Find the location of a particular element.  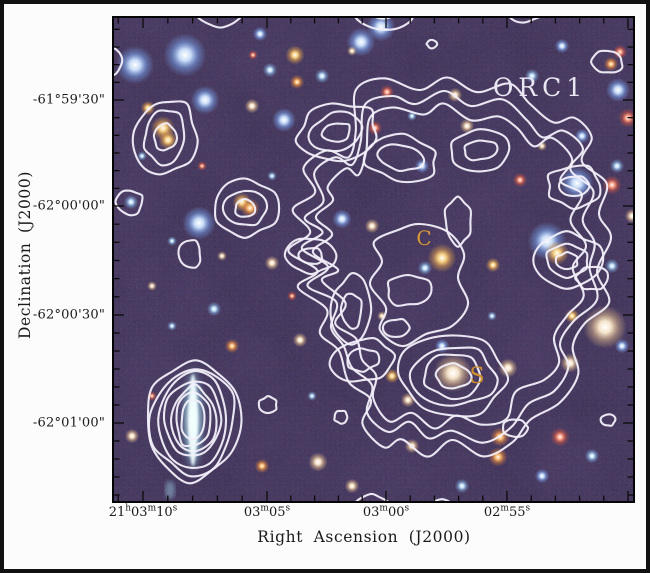

galaxy-core is located at coordinates (193, 420).